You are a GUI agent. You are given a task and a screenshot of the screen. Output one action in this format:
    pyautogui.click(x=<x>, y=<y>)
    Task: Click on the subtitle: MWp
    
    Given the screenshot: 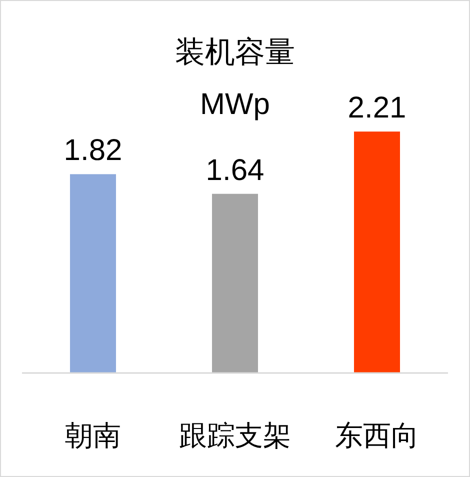 What is the action you would take?
    pyautogui.click(x=235, y=104)
    